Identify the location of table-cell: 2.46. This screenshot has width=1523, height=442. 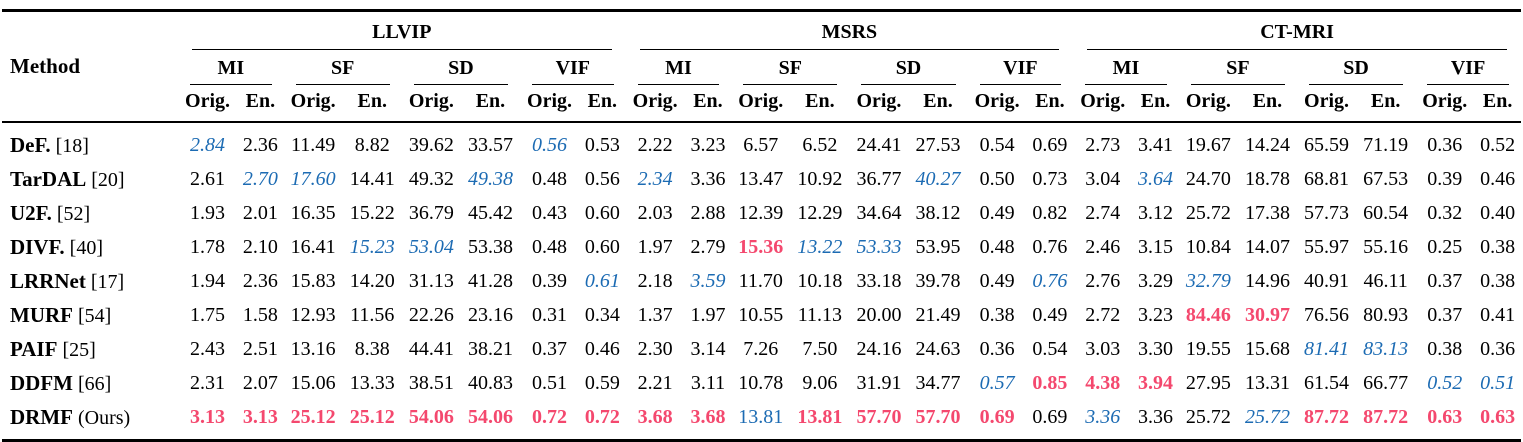
(1103, 246).